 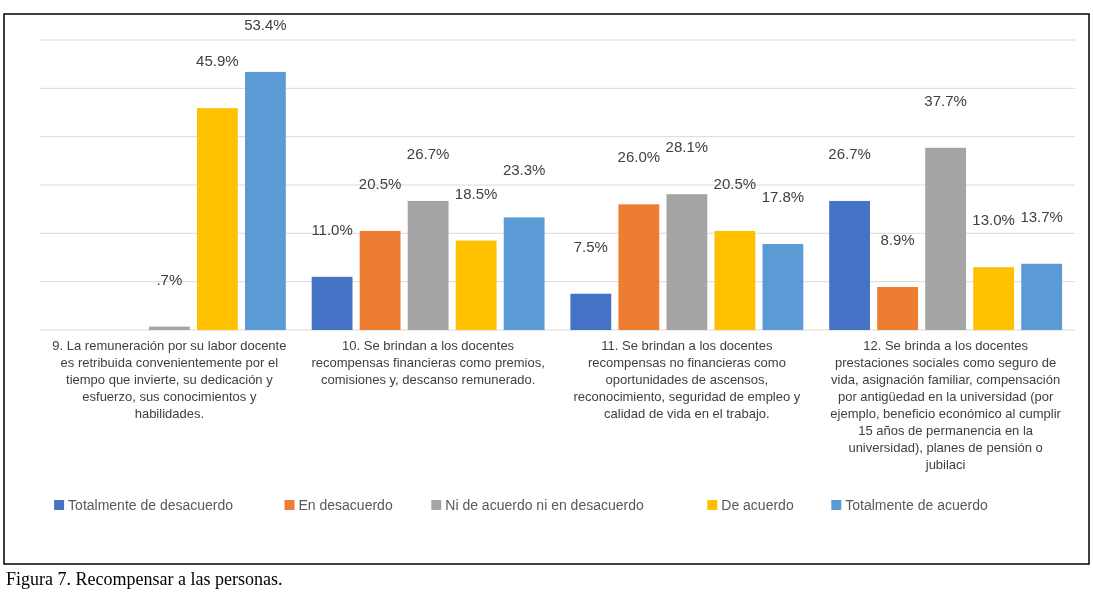 I want to click on legend-label: Totalmente de acuerdo, so click(x=916, y=505).